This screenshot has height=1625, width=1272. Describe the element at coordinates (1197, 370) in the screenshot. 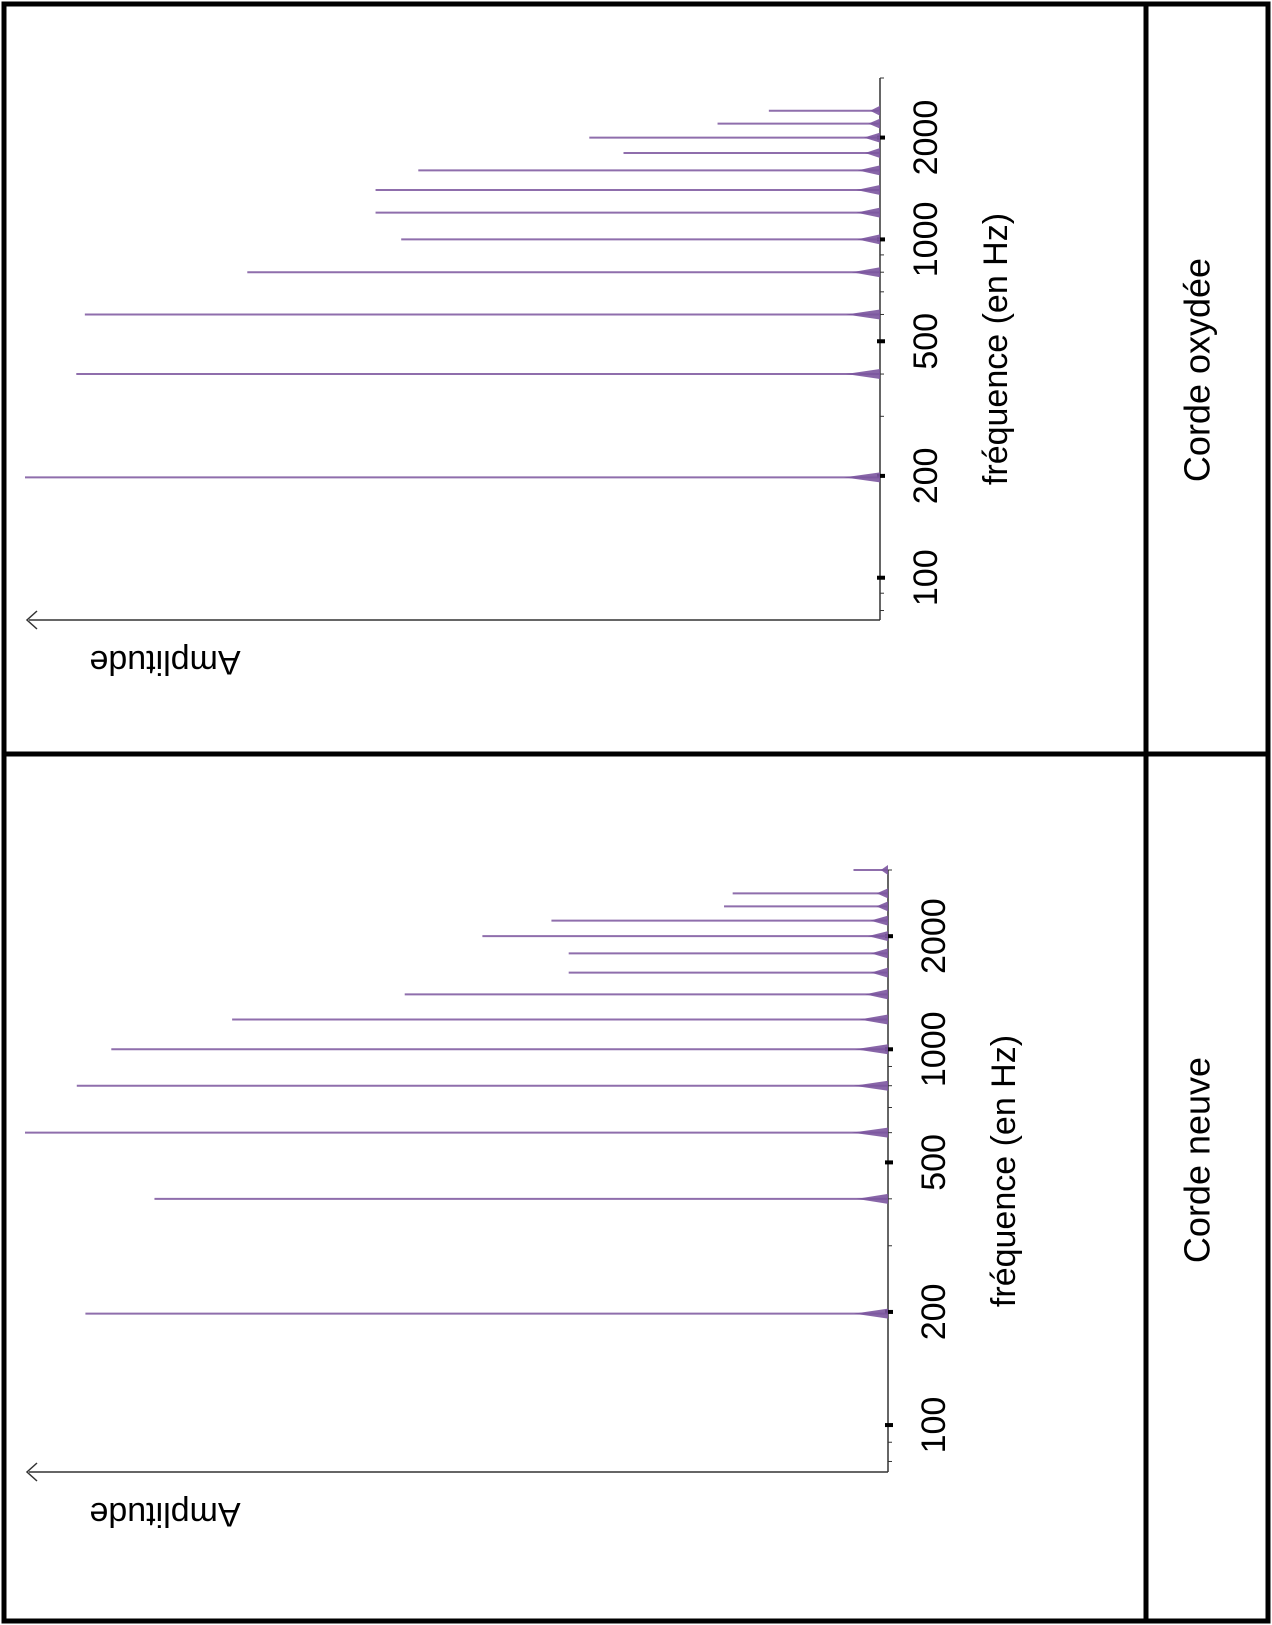

I see `panel-caption: Corde oxydée` at that location.